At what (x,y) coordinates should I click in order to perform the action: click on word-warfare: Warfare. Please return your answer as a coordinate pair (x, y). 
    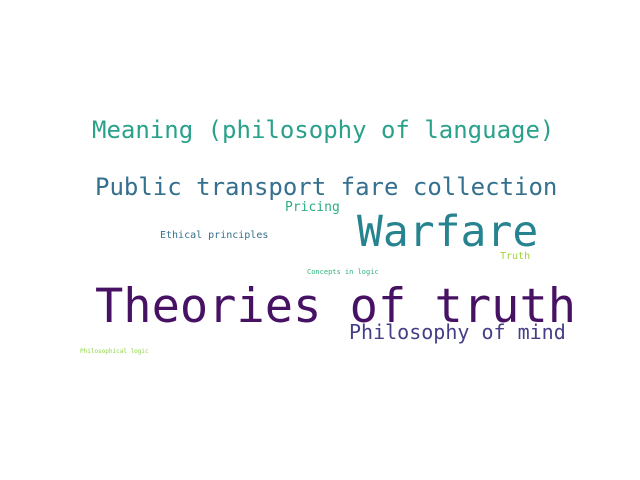
    Looking at the image, I should click on (448, 232).